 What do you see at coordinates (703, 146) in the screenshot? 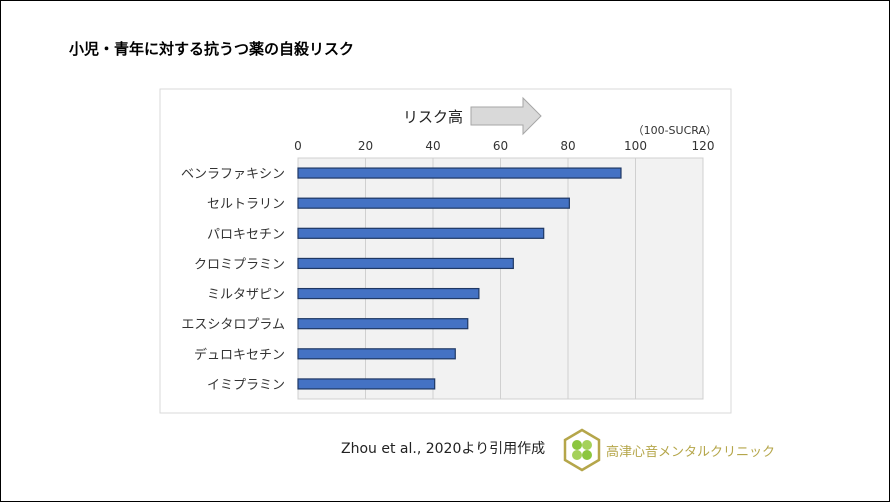
I see `x-tick-label: 120` at bounding box center [703, 146].